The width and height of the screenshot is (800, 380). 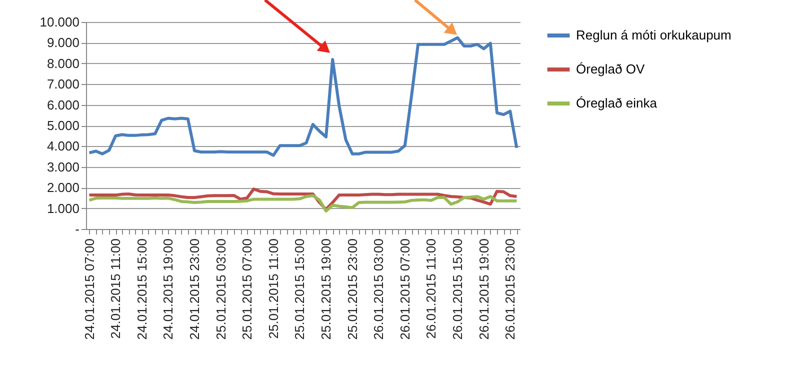 What do you see at coordinates (142, 289) in the screenshot?
I see `x-tick-label: 24.01.2015 15:00` at bounding box center [142, 289].